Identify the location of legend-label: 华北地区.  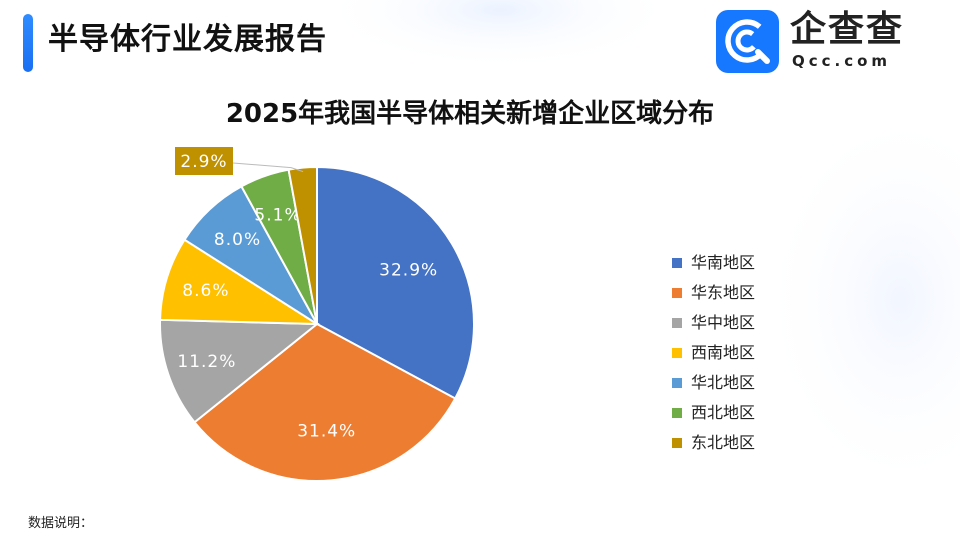
(723, 382).